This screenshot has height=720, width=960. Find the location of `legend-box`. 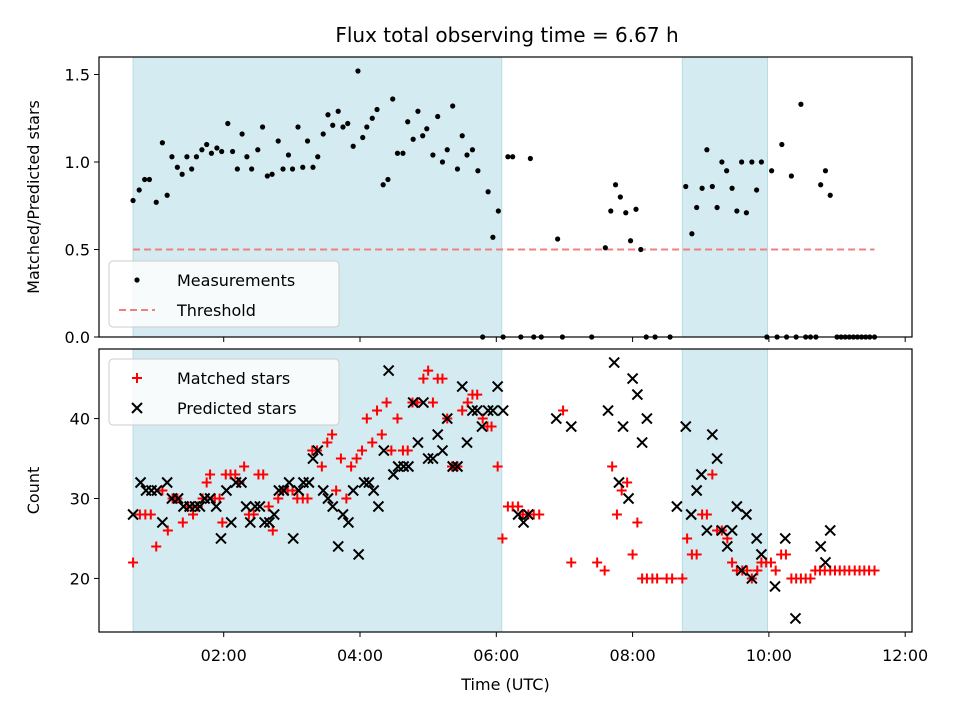

legend-box is located at coordinates (224, 392).